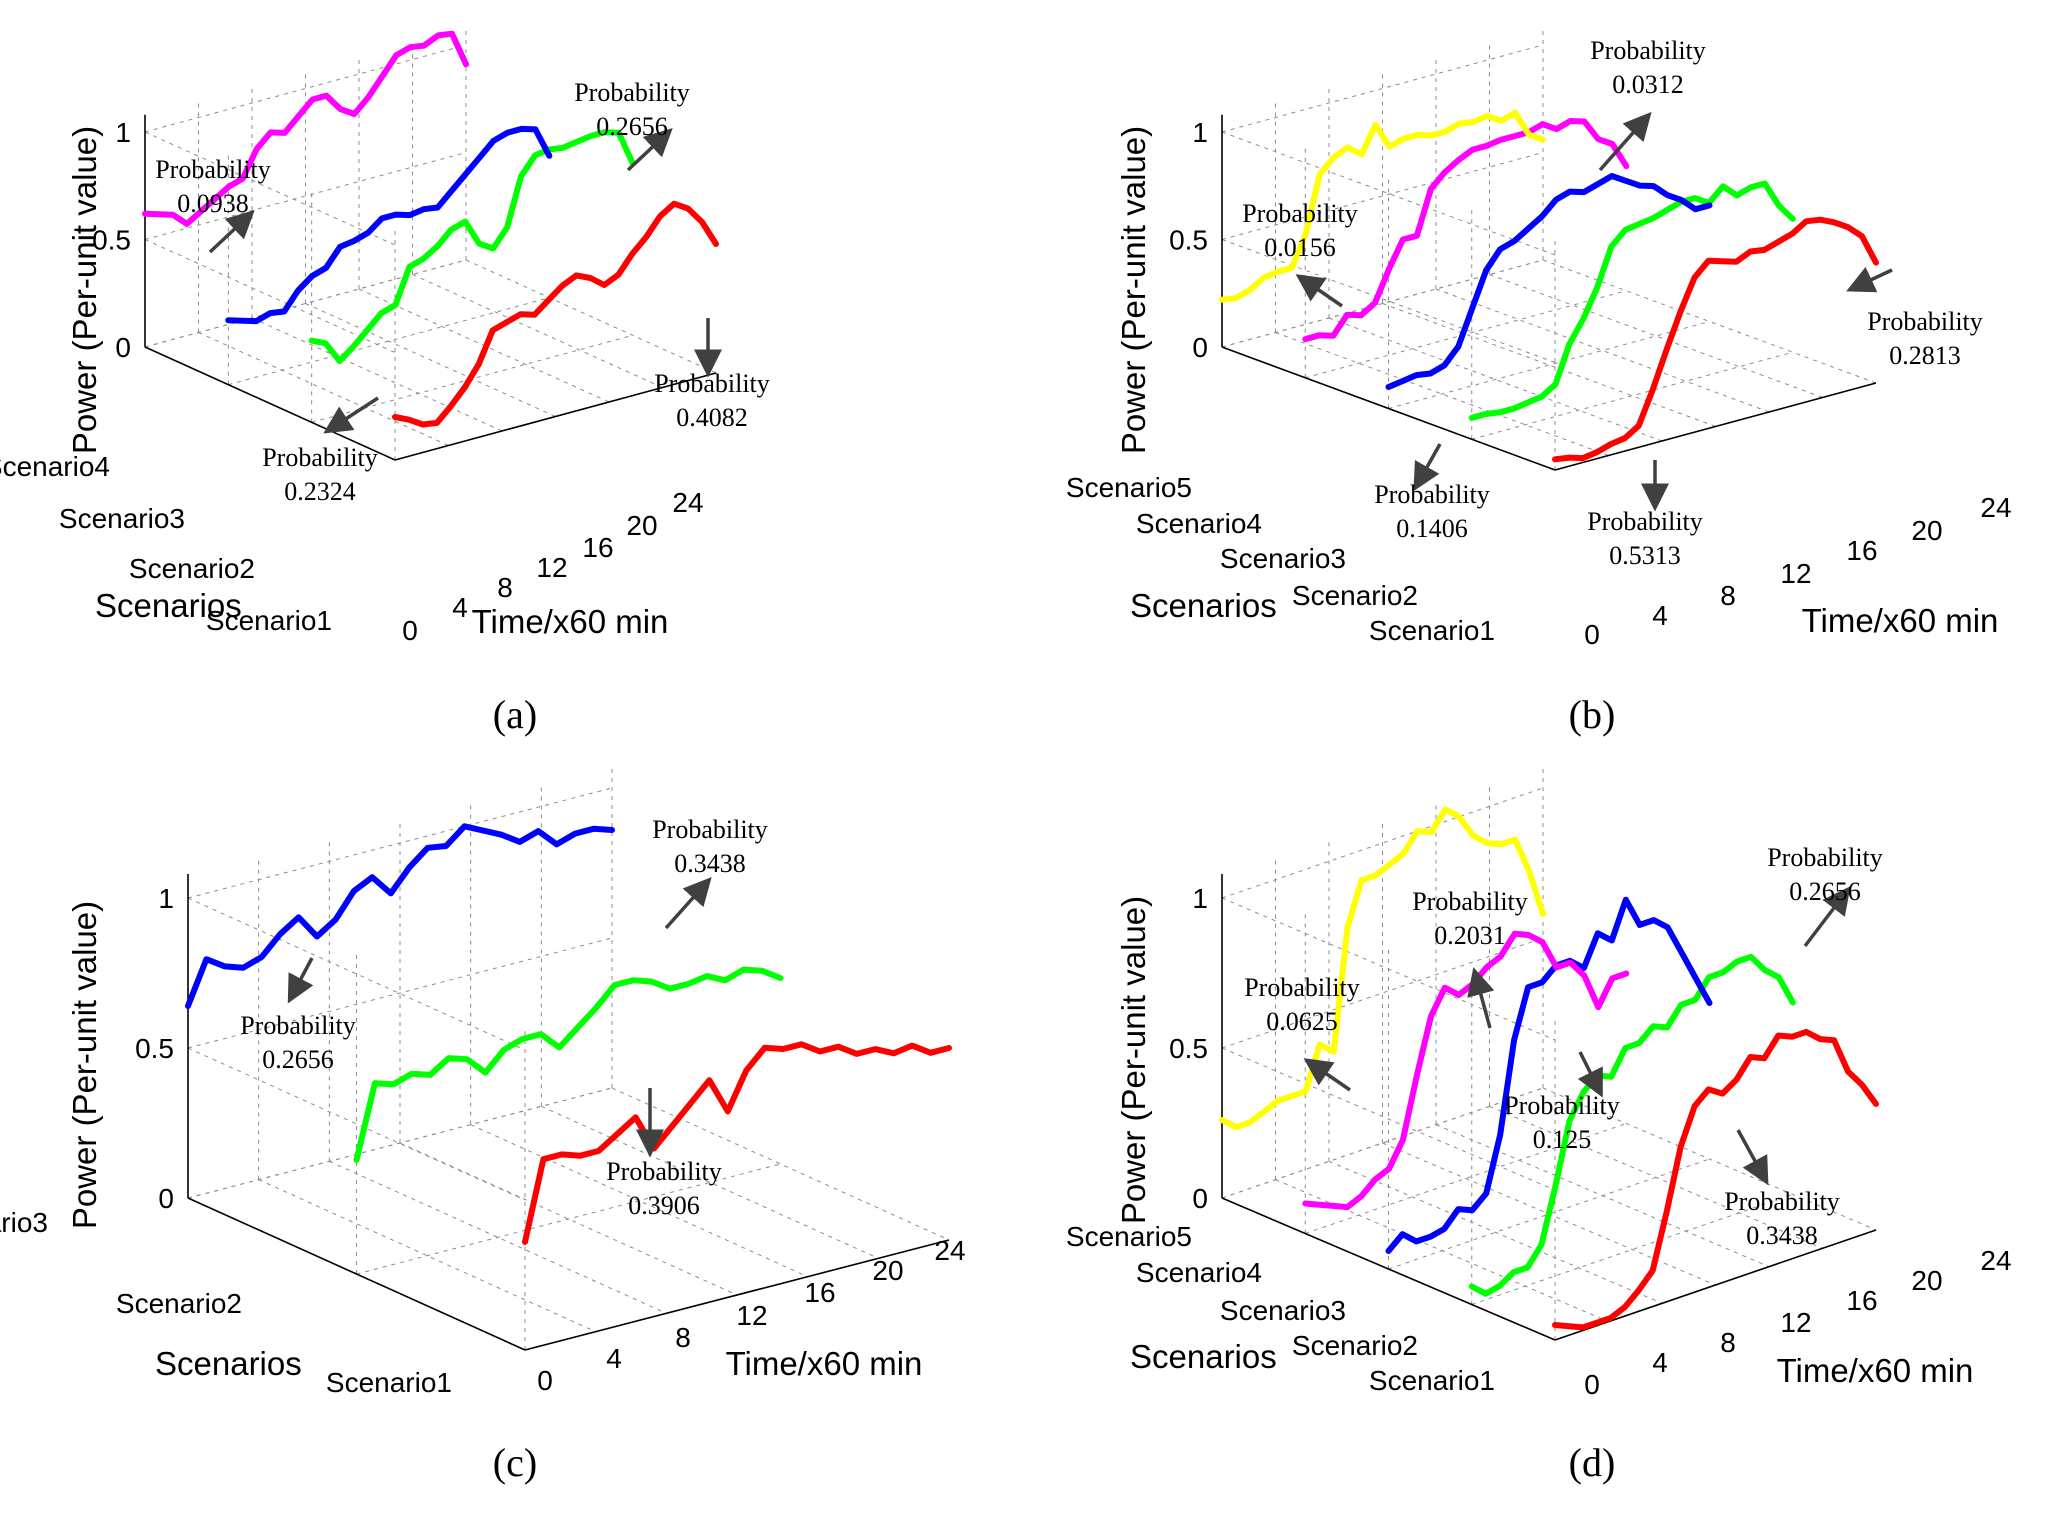  Describe the element at coordinates (166, 898) in the screenshot. I see `z-tick-label: 1` at that location.